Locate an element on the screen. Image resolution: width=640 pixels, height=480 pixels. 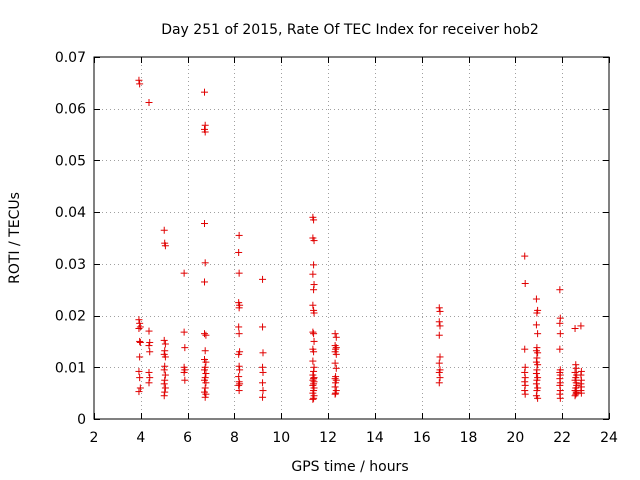
y-tick-label: 0.01 is located at coordinates (70, 368).